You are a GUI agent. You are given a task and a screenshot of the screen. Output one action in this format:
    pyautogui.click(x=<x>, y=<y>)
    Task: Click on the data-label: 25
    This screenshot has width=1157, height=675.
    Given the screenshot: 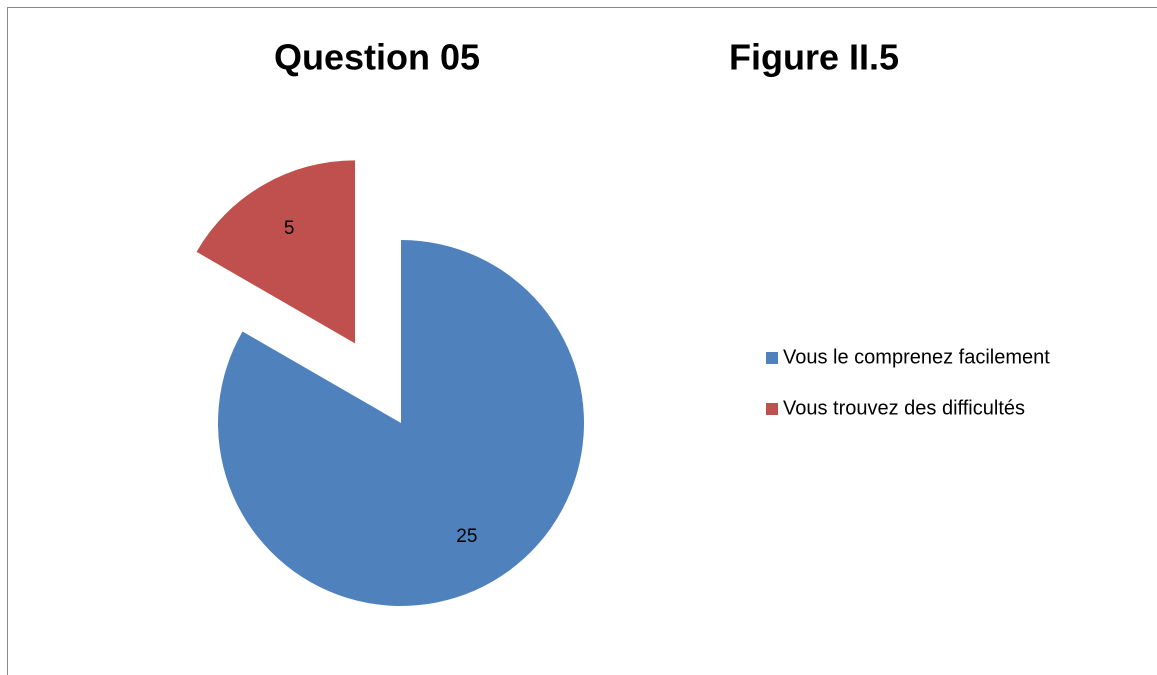 What is the action you would take?
    pyautogui.click(x=466, y=536)
    